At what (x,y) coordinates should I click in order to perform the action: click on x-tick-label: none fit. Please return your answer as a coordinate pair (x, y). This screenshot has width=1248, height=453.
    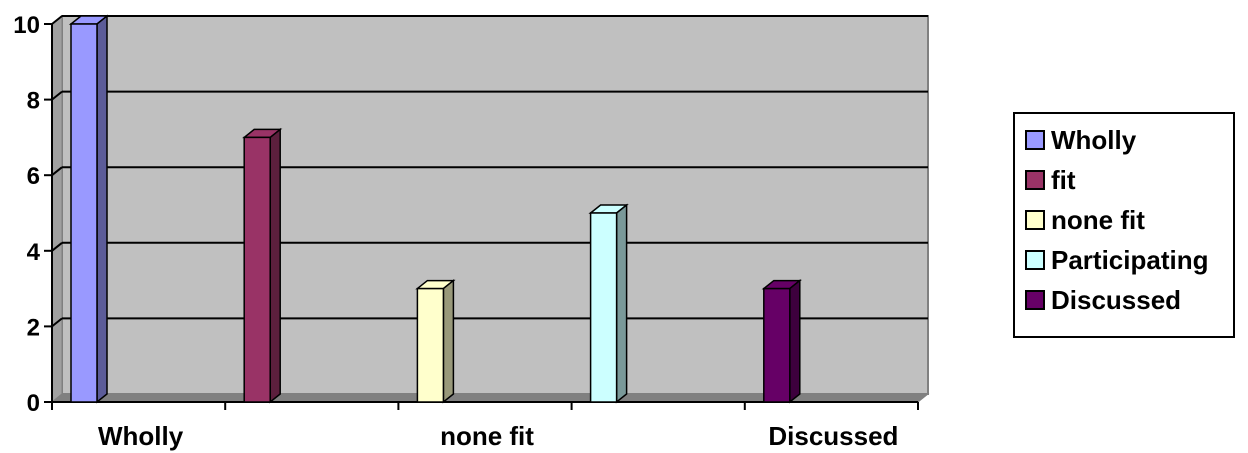
    Looking at the image, I should click on (487, 436).